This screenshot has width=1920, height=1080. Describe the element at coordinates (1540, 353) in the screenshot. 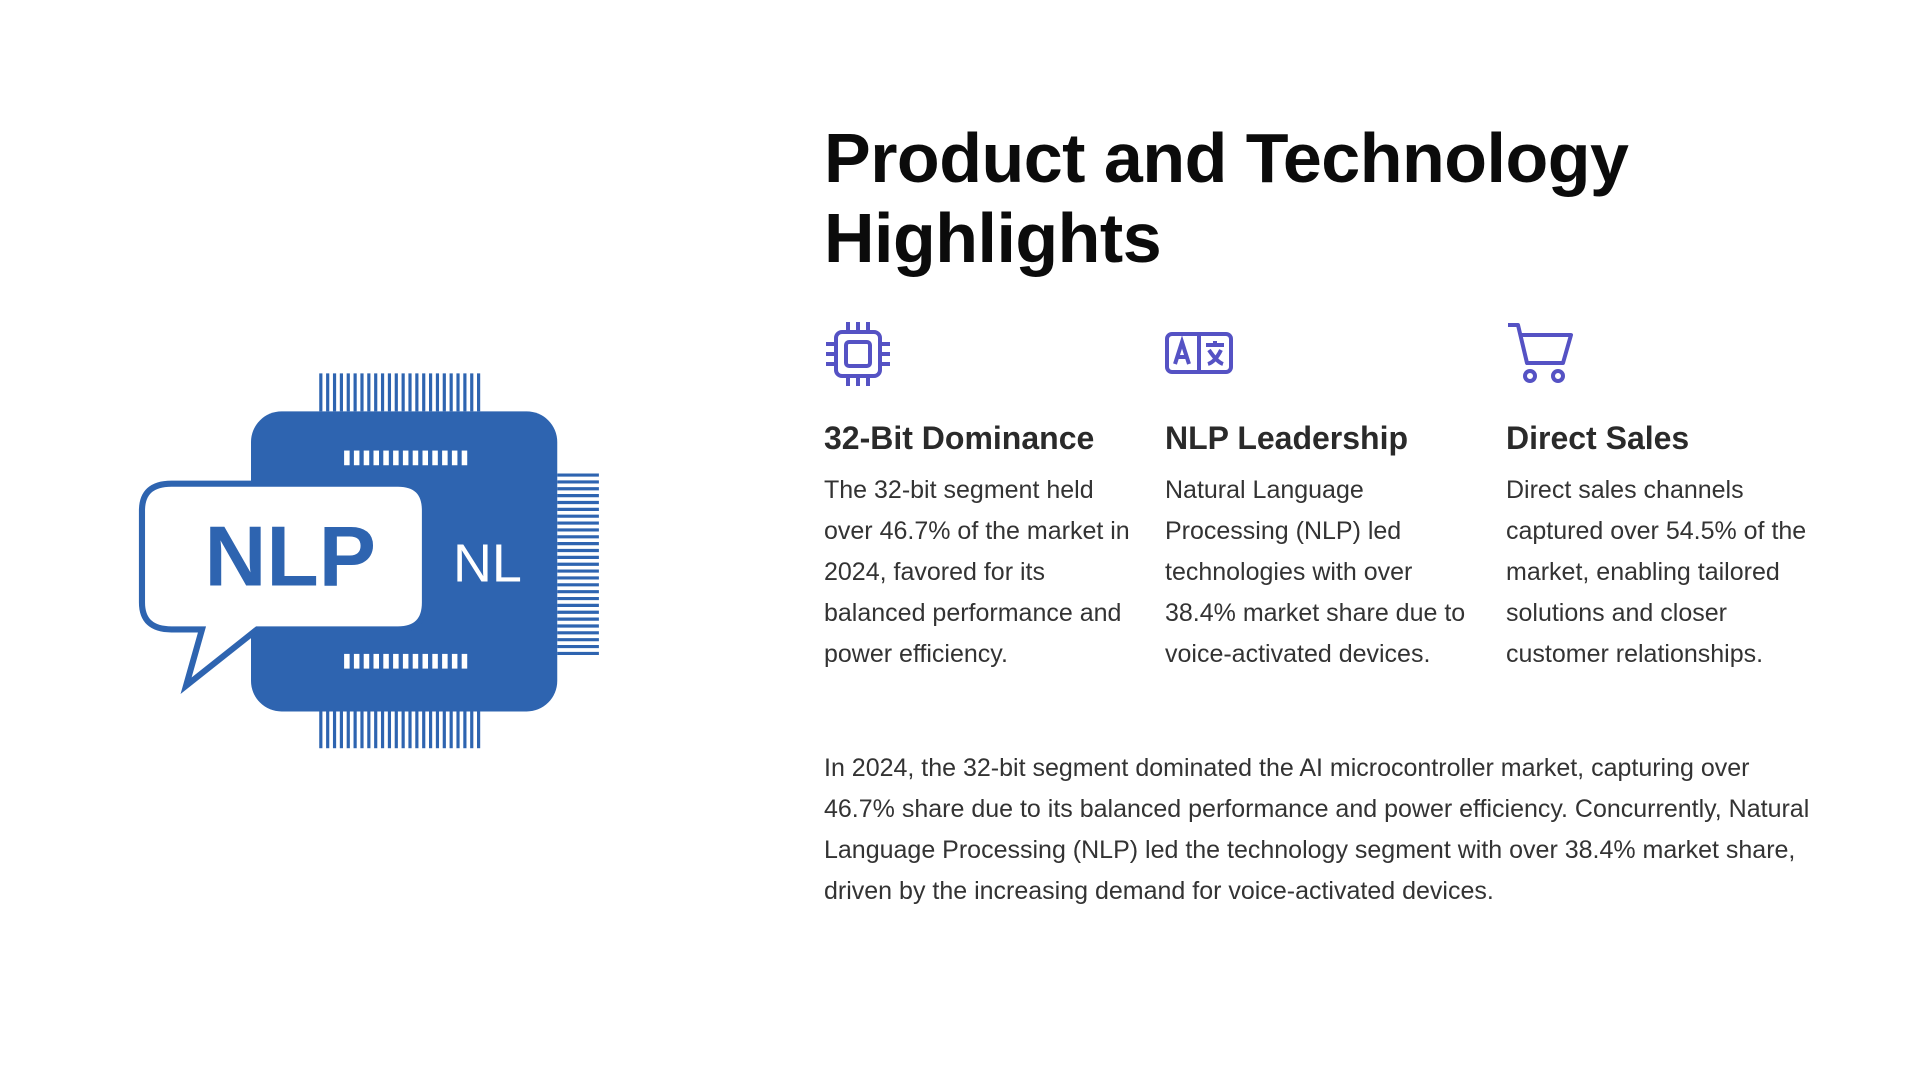

I see `cart-icon` at that location.